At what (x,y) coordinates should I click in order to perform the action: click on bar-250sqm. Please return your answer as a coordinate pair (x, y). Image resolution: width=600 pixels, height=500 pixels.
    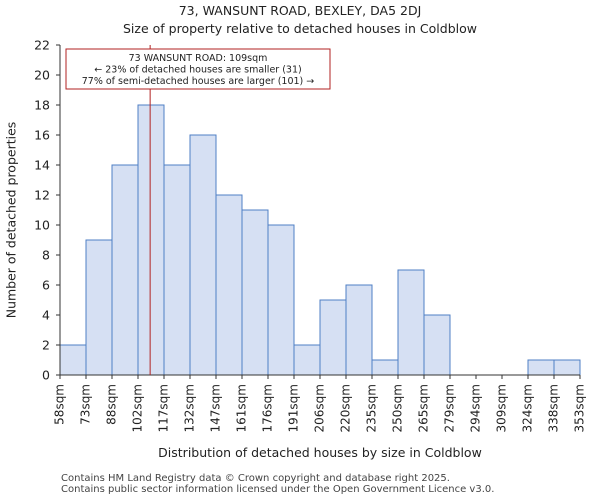
    Looking at the image, I should click on (411, 322).